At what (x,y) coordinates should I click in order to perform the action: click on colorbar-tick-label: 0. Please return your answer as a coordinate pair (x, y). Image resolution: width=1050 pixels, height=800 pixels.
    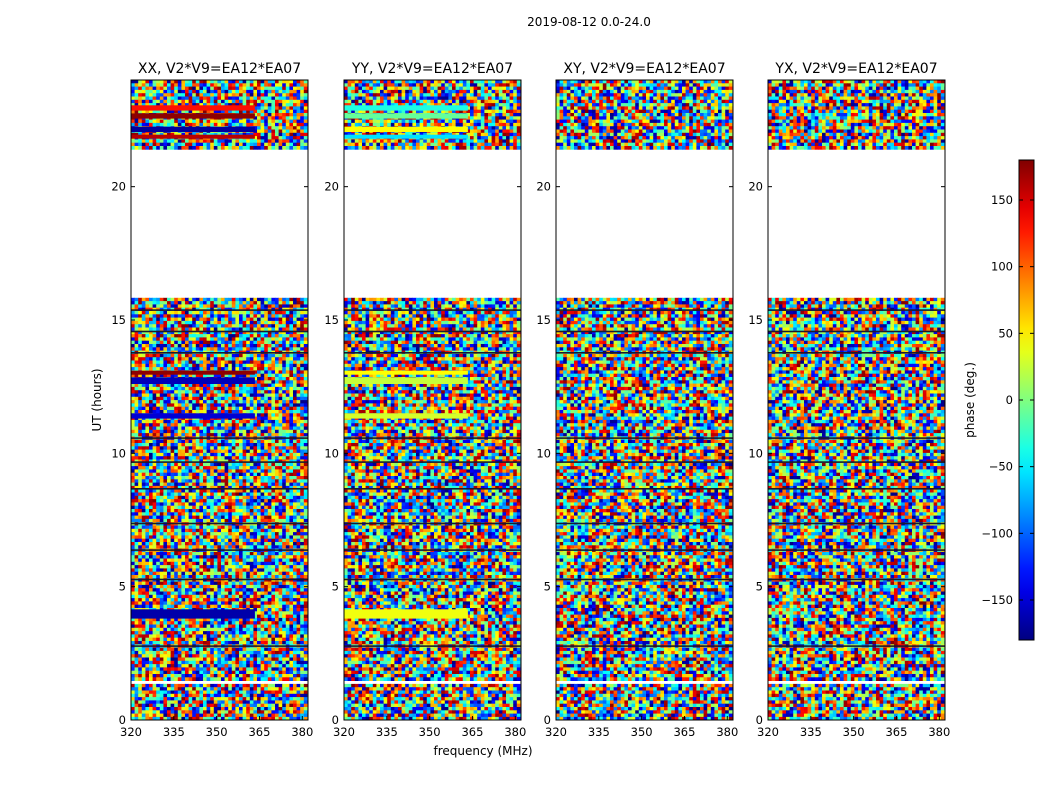
    Looking at the image, I should click on (1009, 400).